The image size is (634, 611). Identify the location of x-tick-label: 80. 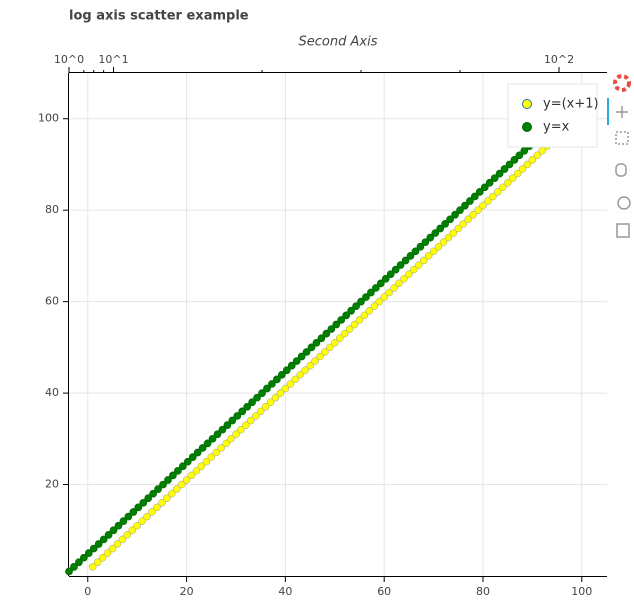
(483, 591).